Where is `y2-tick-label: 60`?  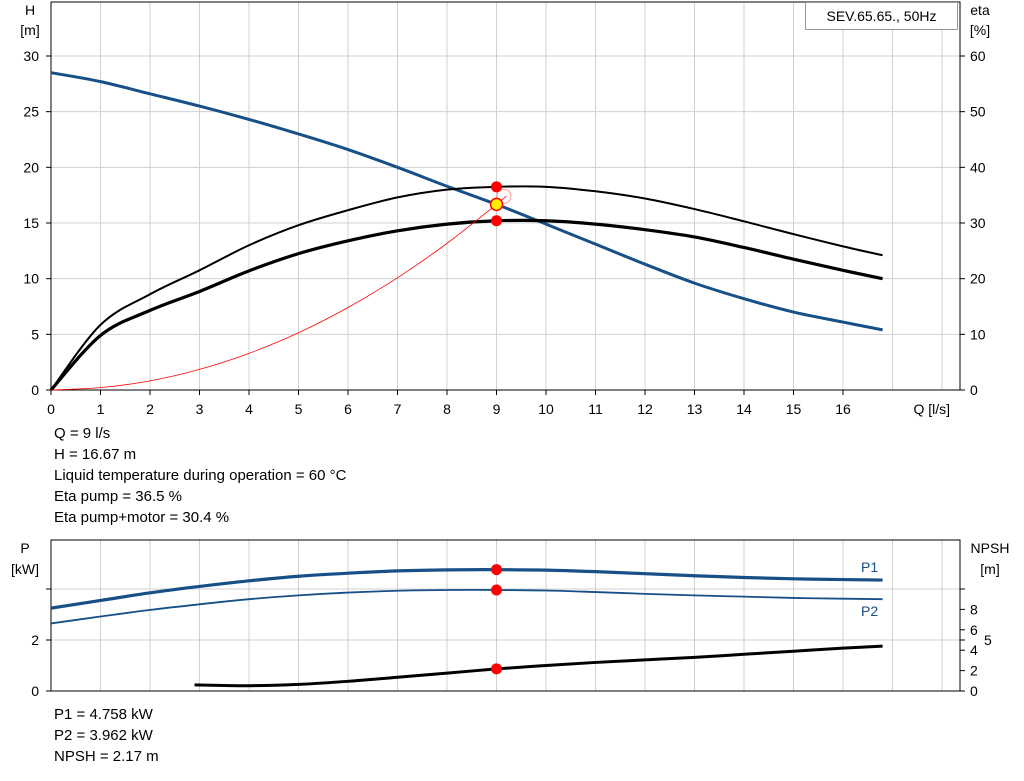
y2-tick-label: 60 is located at coordinates (978, 56).